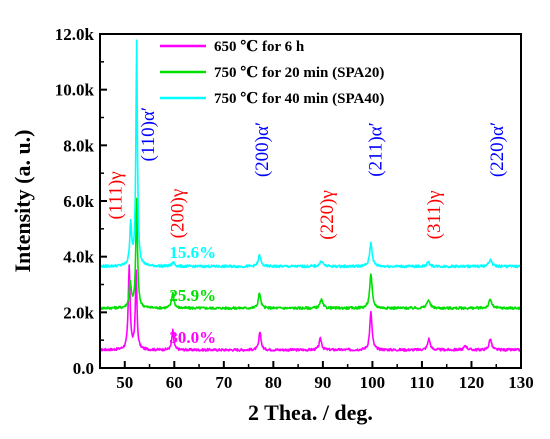 Image resolution: width=550 pixels, height=439 pixels. I want to click on x-tick-label: 90, so click(322, 382).